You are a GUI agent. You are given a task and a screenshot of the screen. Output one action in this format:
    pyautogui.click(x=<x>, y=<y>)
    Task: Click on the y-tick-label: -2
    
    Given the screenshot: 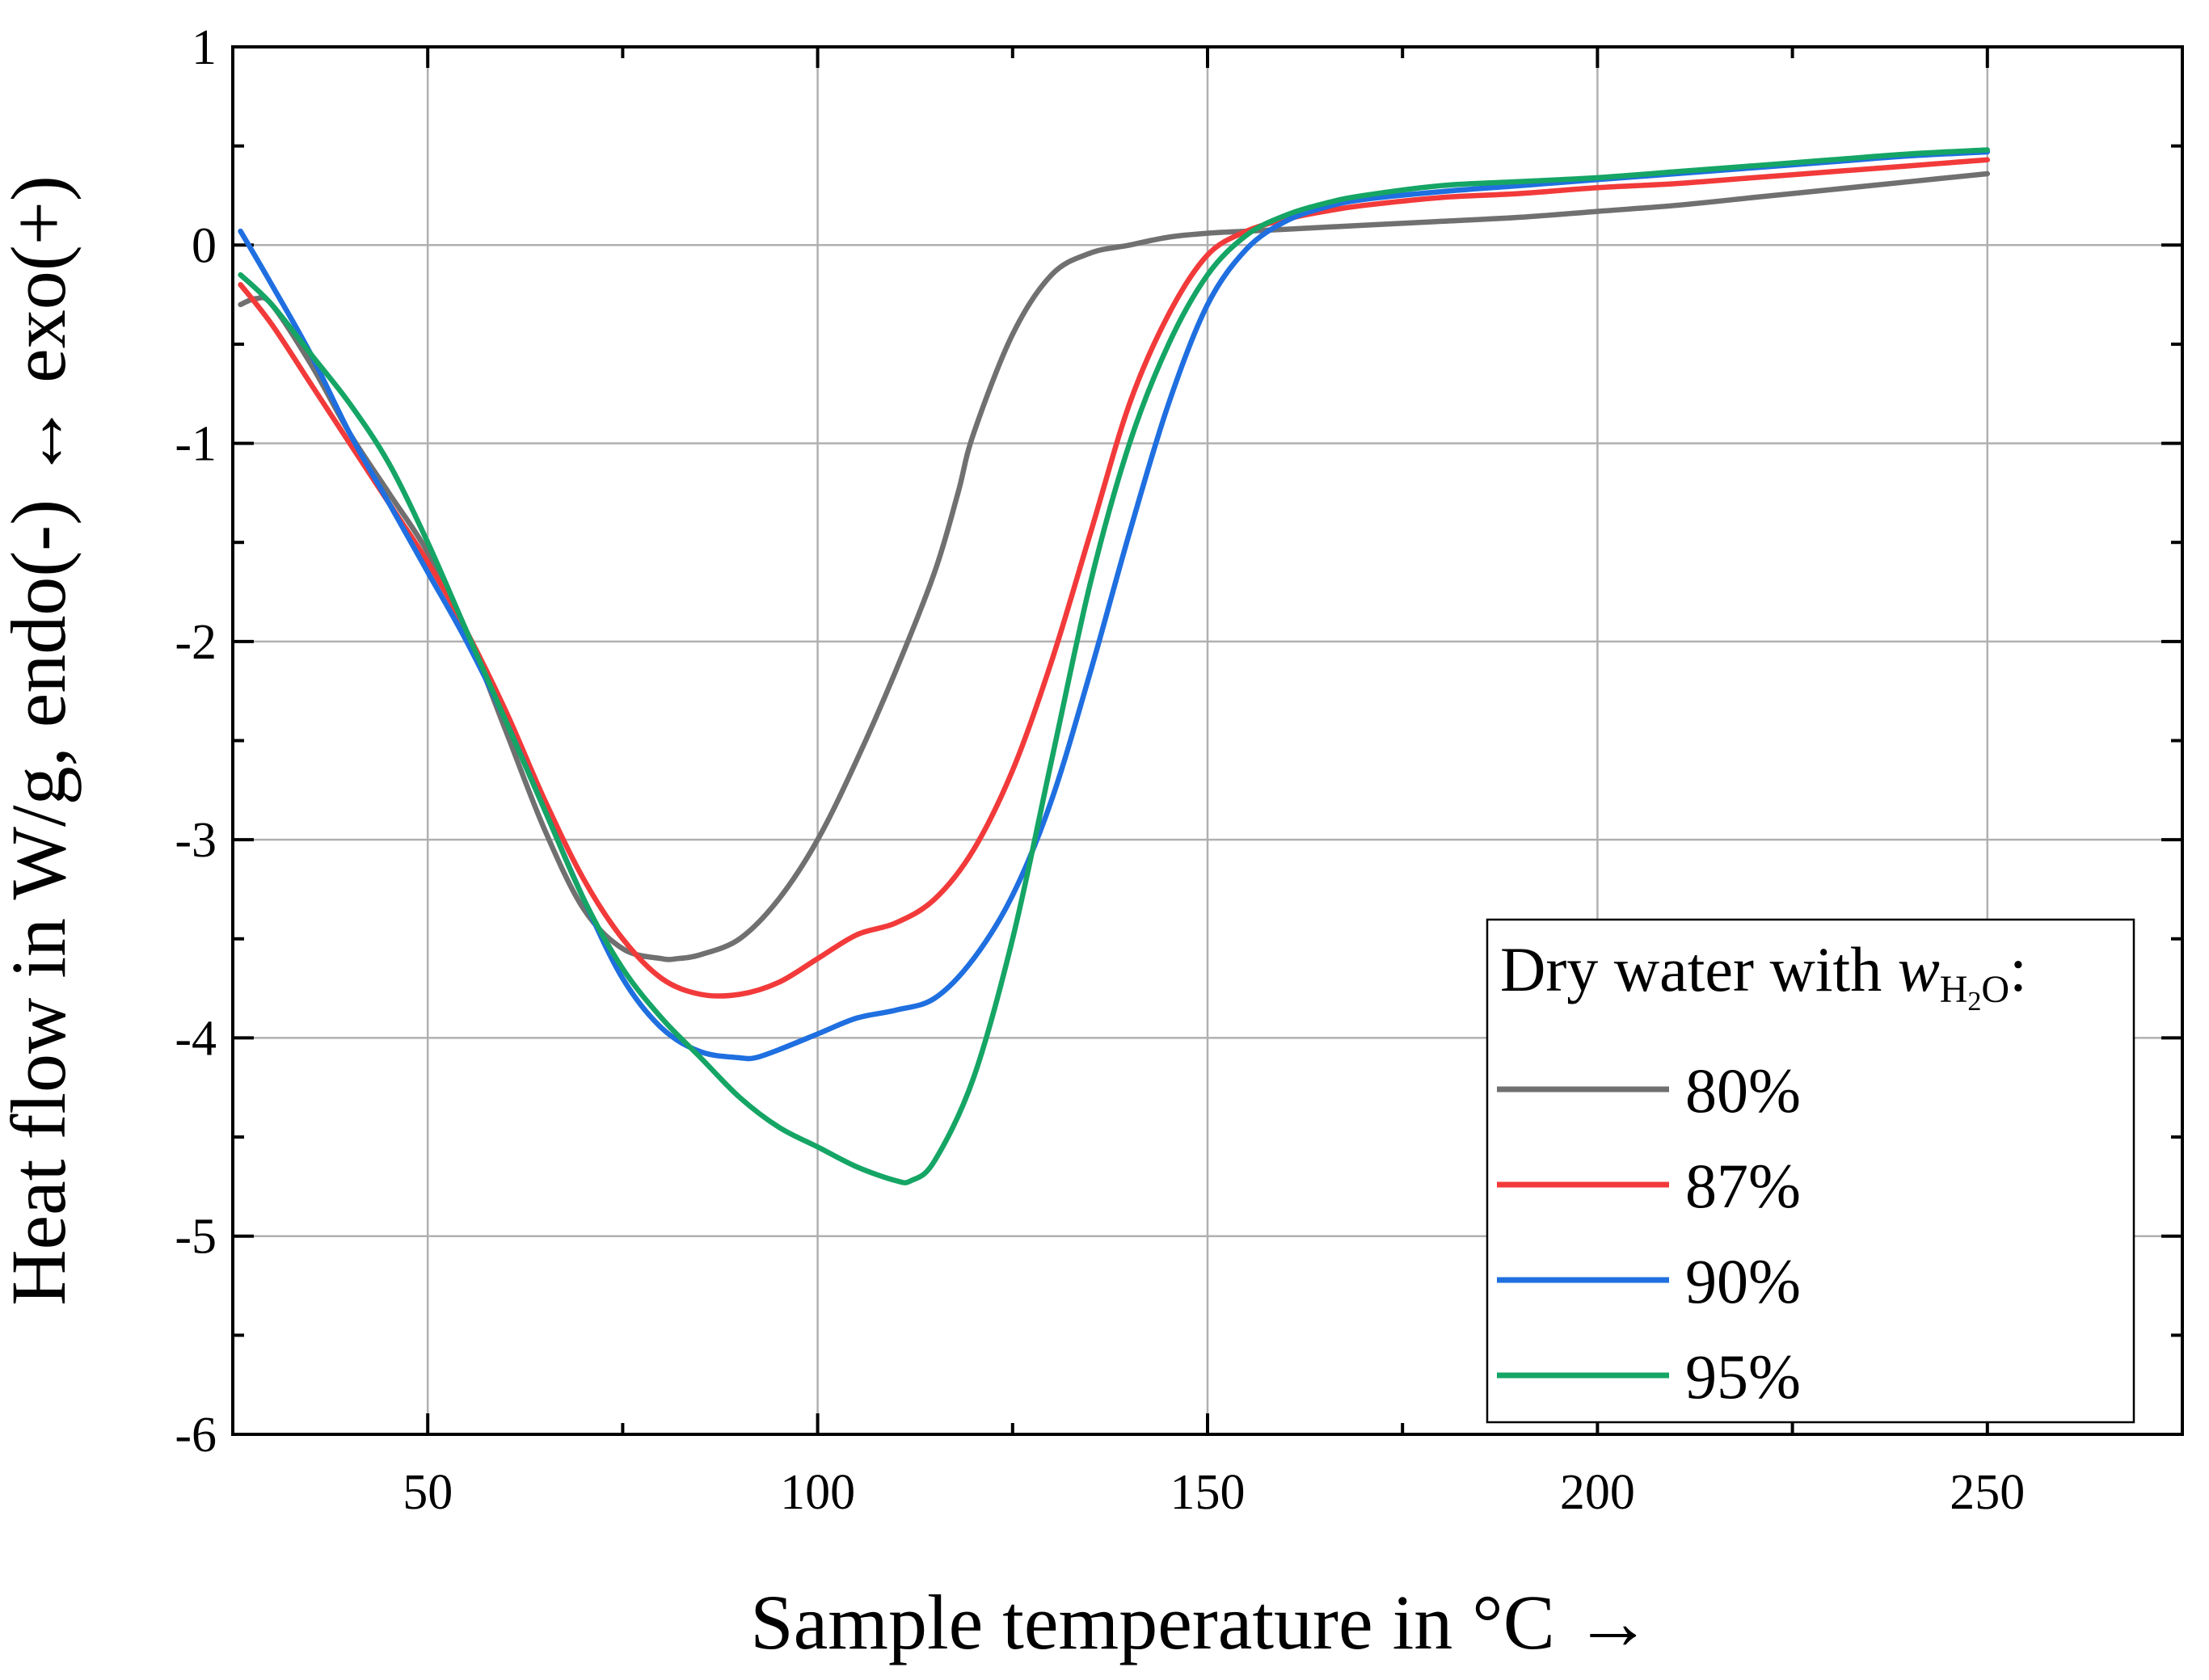 What is the action you would take?
    pyautogui.click(x=196, y=642)
    